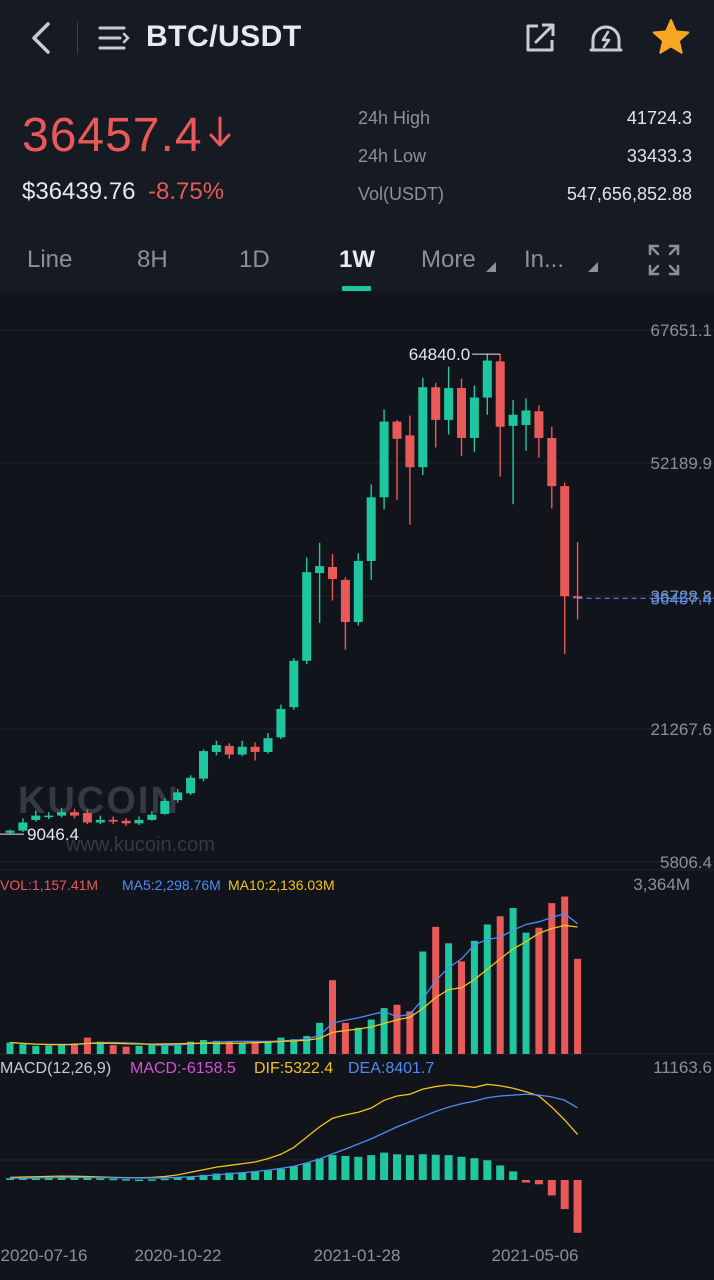  Describe the element at coordinates (357, 40) in the screenshot. I see `top-bar: BTC/USDT` at that location.